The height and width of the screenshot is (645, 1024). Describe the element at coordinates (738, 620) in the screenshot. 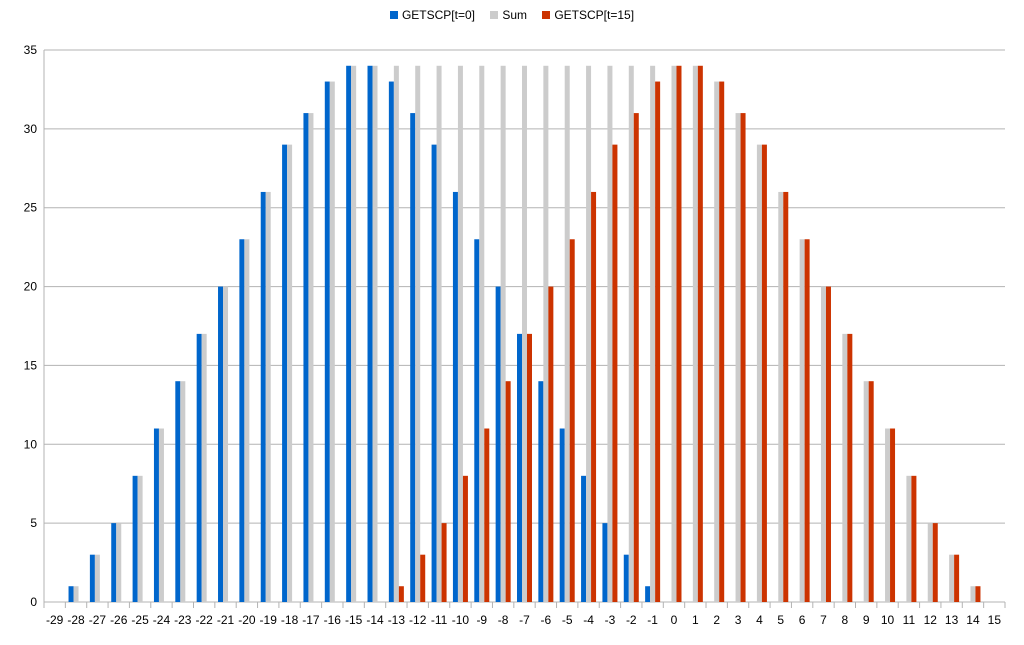

I see `x-tick-label: 3` at that location.